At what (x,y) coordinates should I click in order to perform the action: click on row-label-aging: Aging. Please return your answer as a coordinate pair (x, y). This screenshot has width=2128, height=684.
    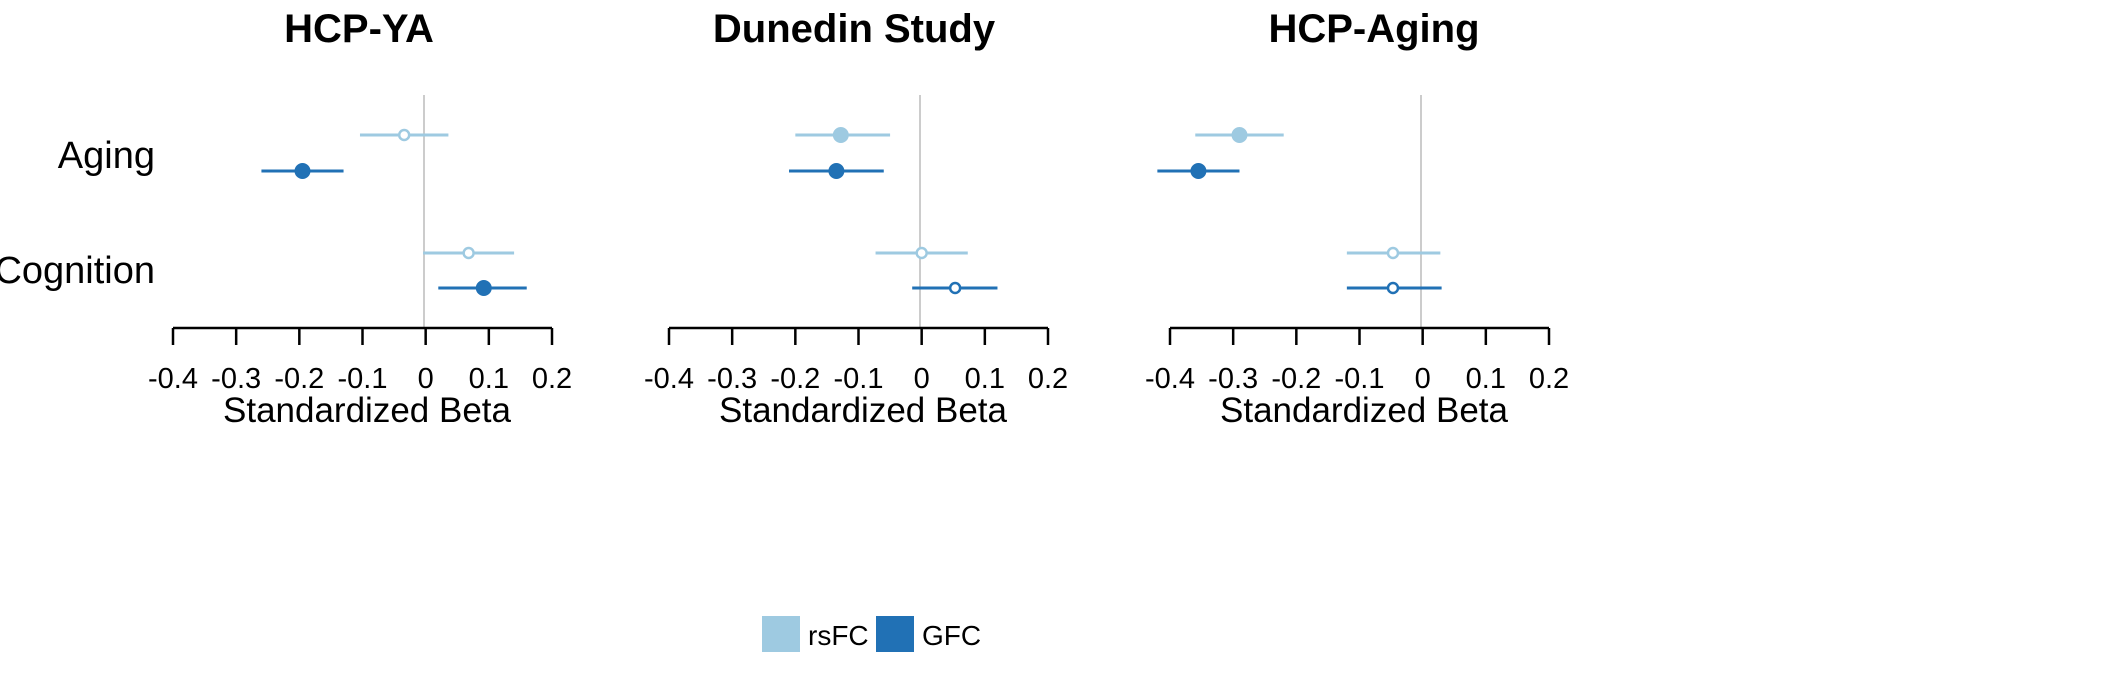
    Looking at the image, I should click on (106, 156).